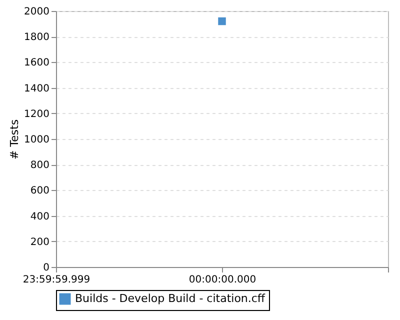  Describe the element at coordinates (37, 12) in the screenshot. I see `y-tick-label: 2000` at that location.